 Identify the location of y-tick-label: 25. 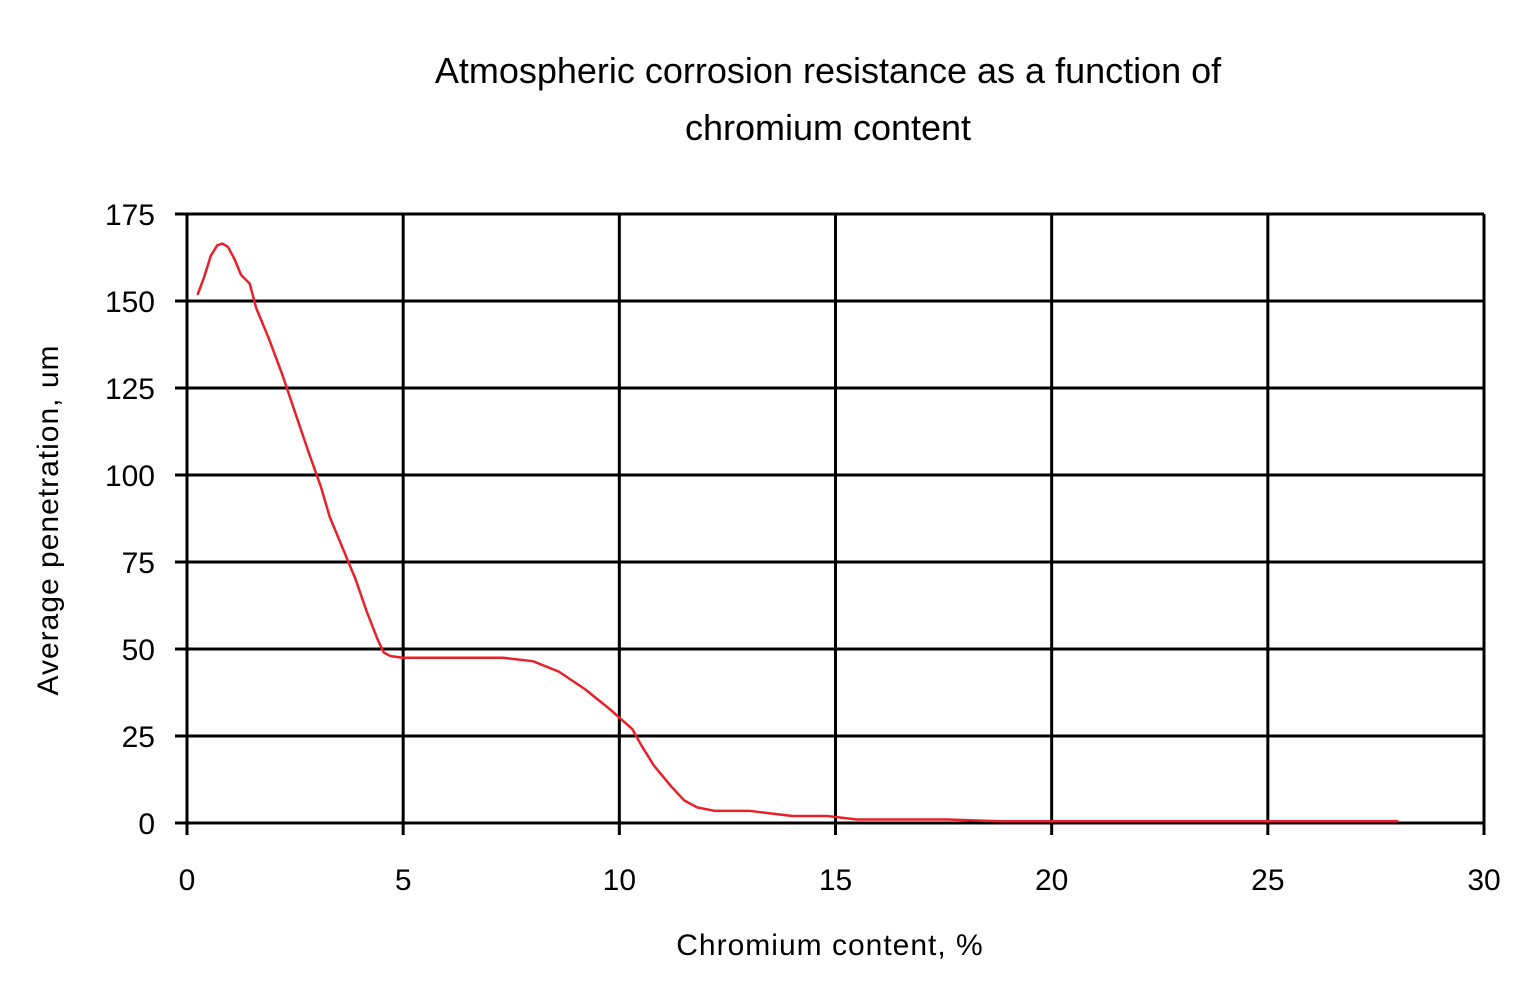
(138, 737).